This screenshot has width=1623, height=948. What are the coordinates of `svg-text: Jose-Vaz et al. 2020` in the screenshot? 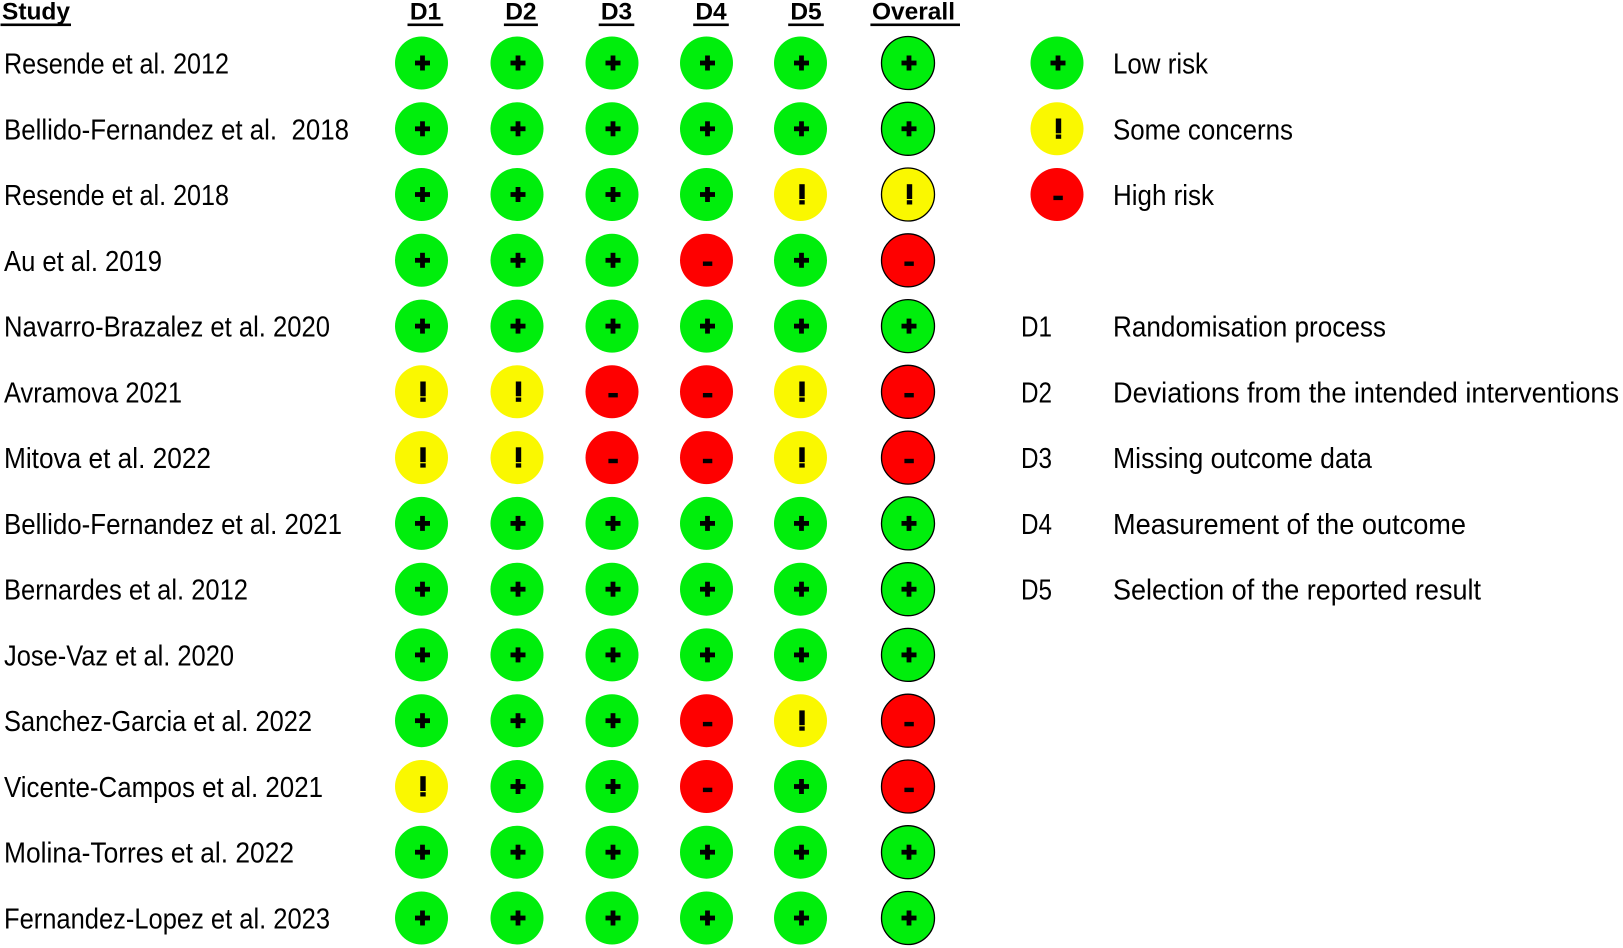 It's located at (119, 656).